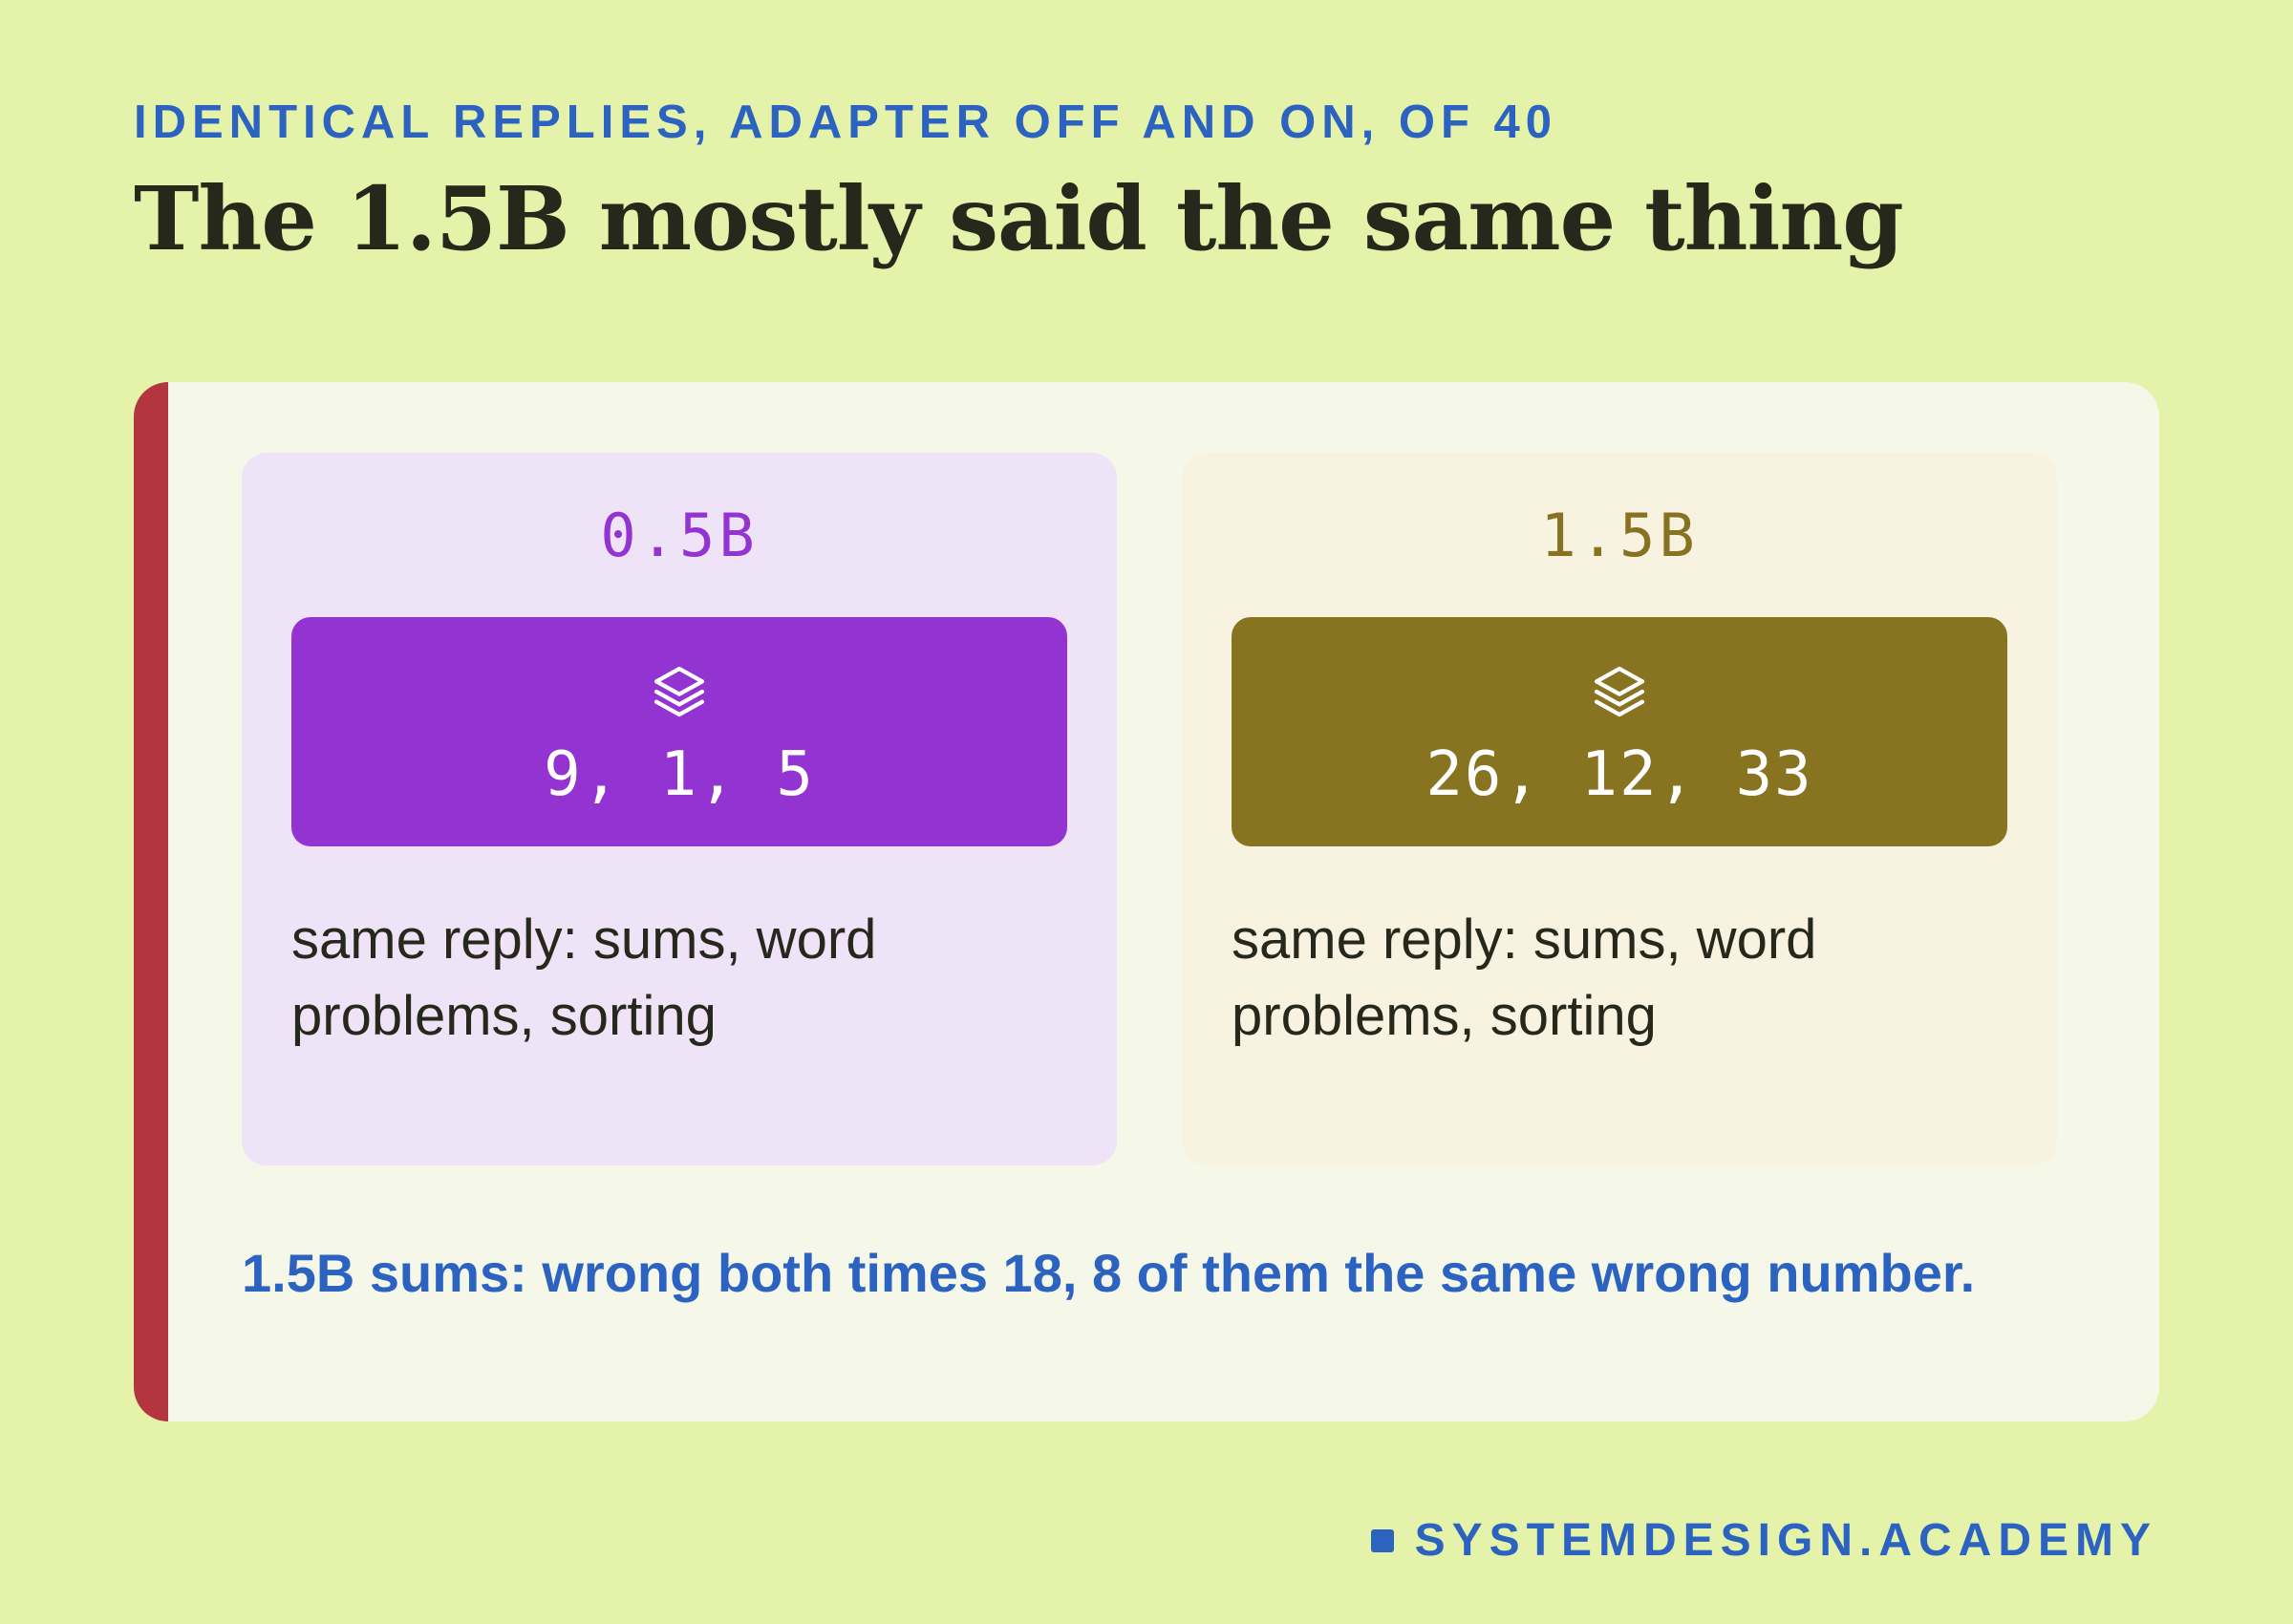 Image resolution: width=2293 pixels, height=1624 pixels. Describe the element at coordinates (1619, 775) in the screenshot. I see `identical-counts: 26, 12, 33` at that location.